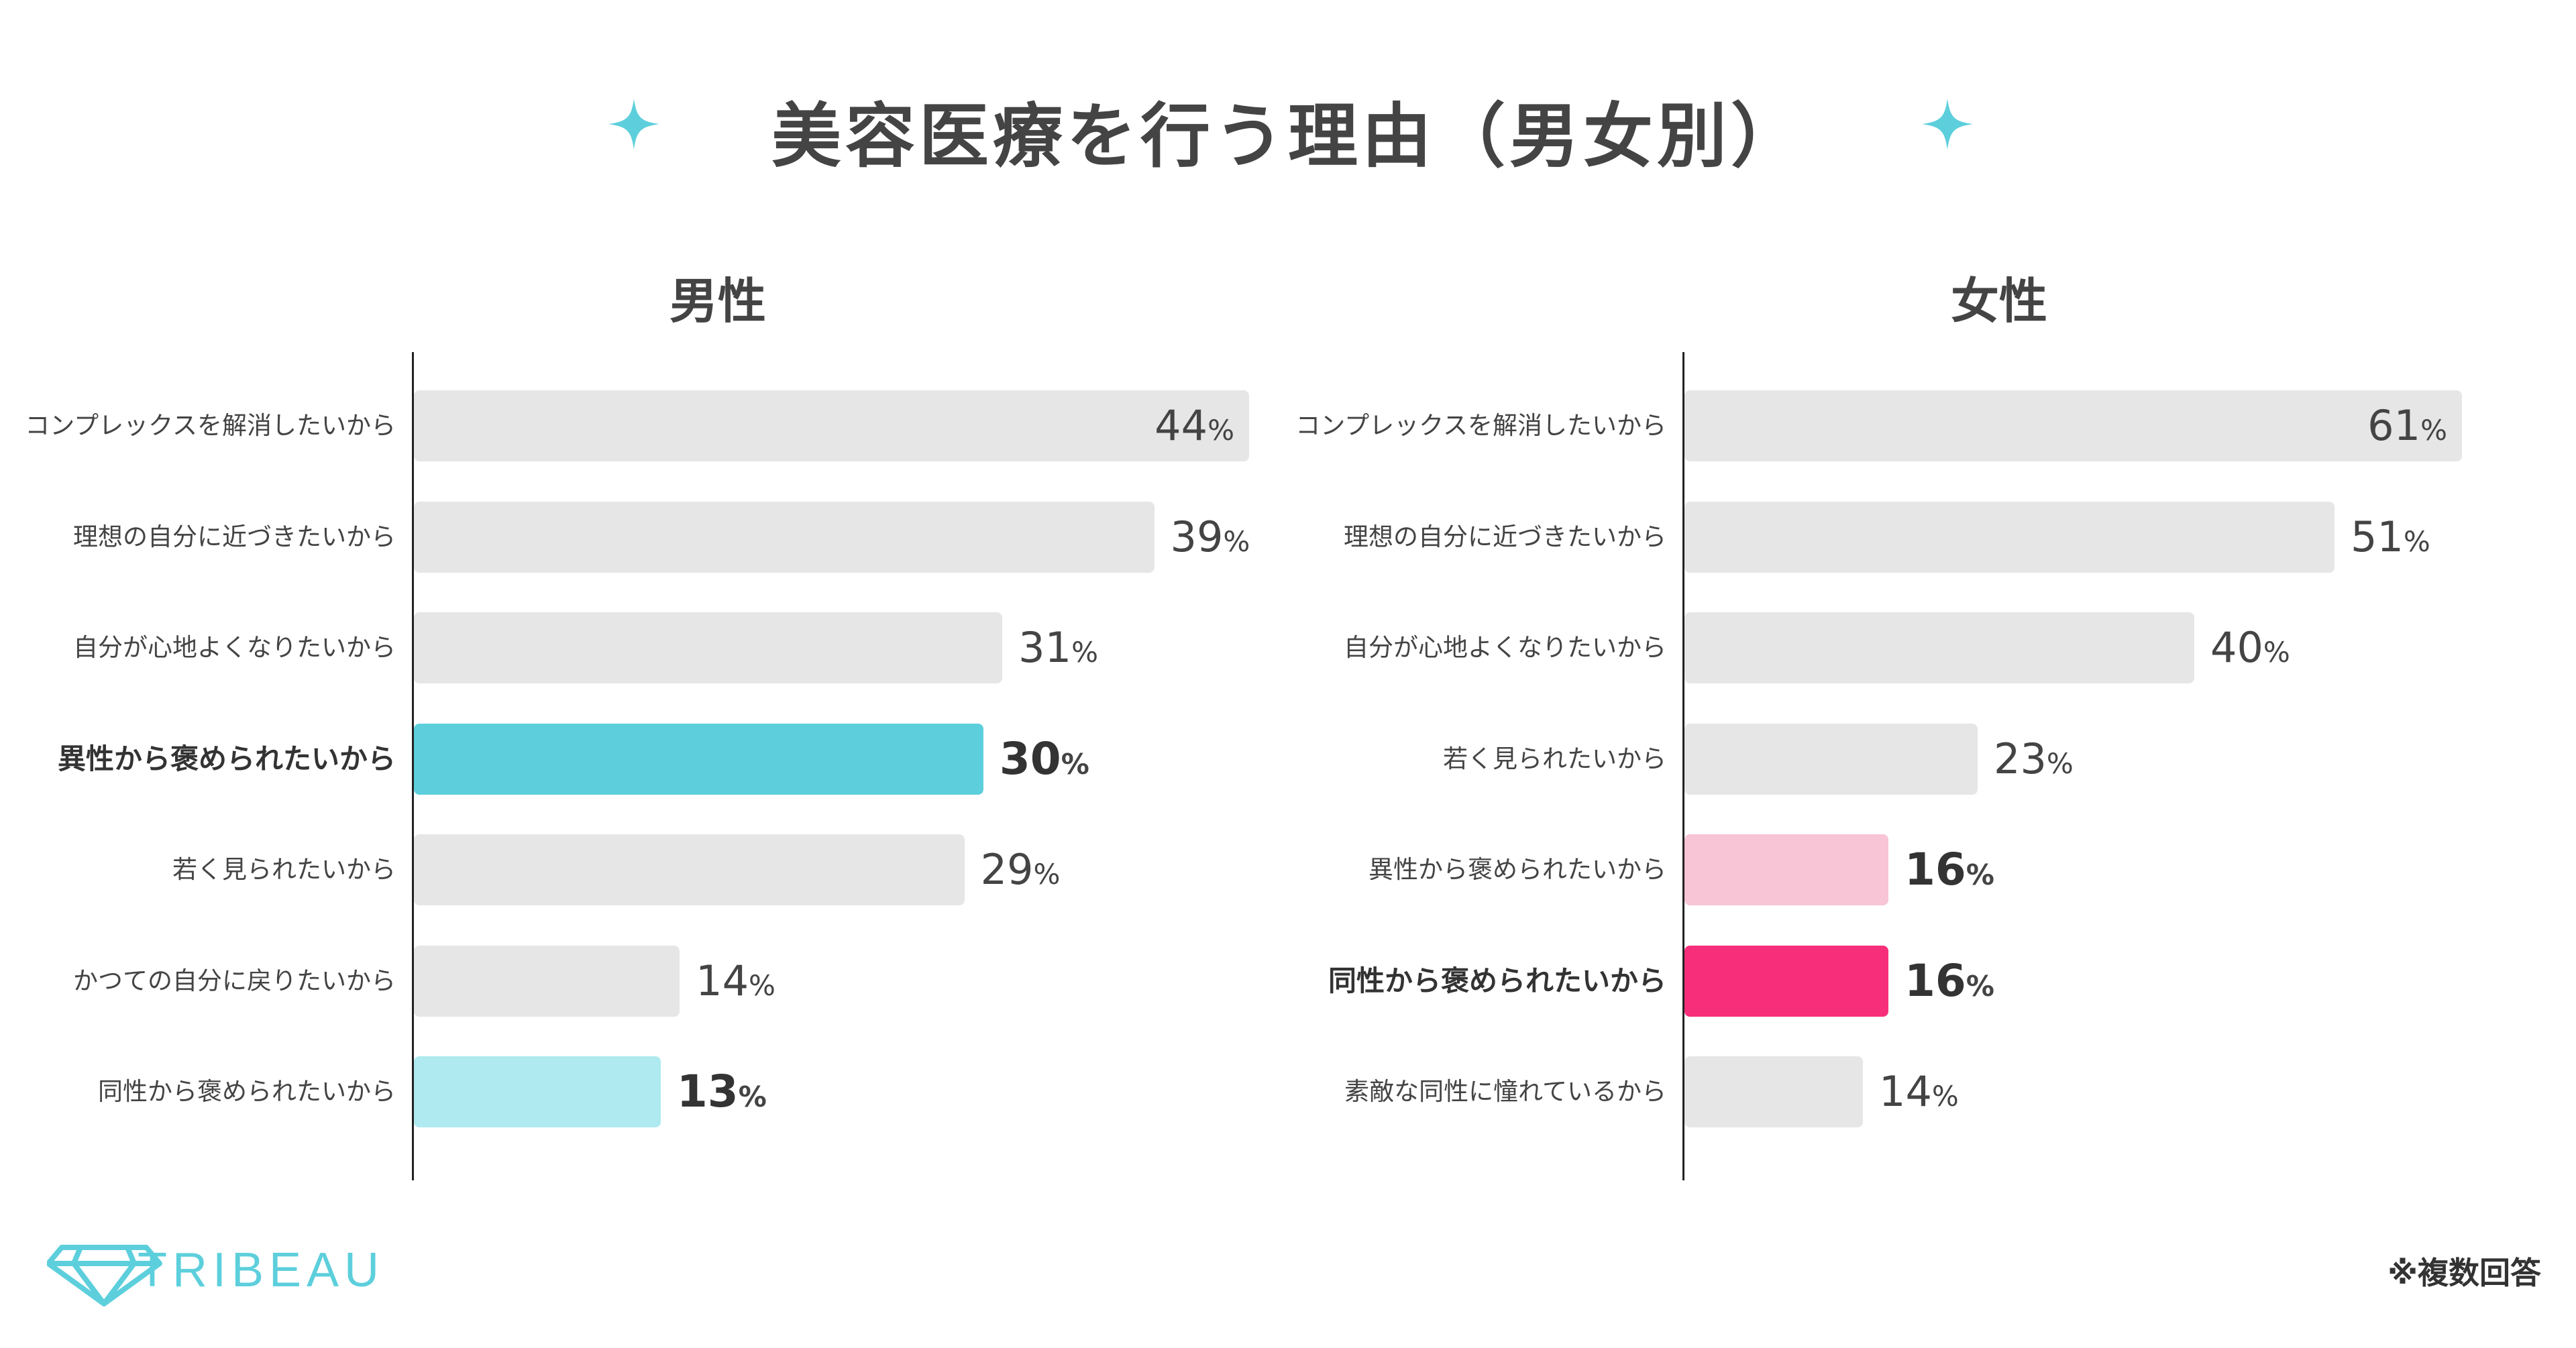 The height and width of the screenshot is (1348, 2576). I want to click on female-category-label: 若く見られたいから, so click(1554, 758).